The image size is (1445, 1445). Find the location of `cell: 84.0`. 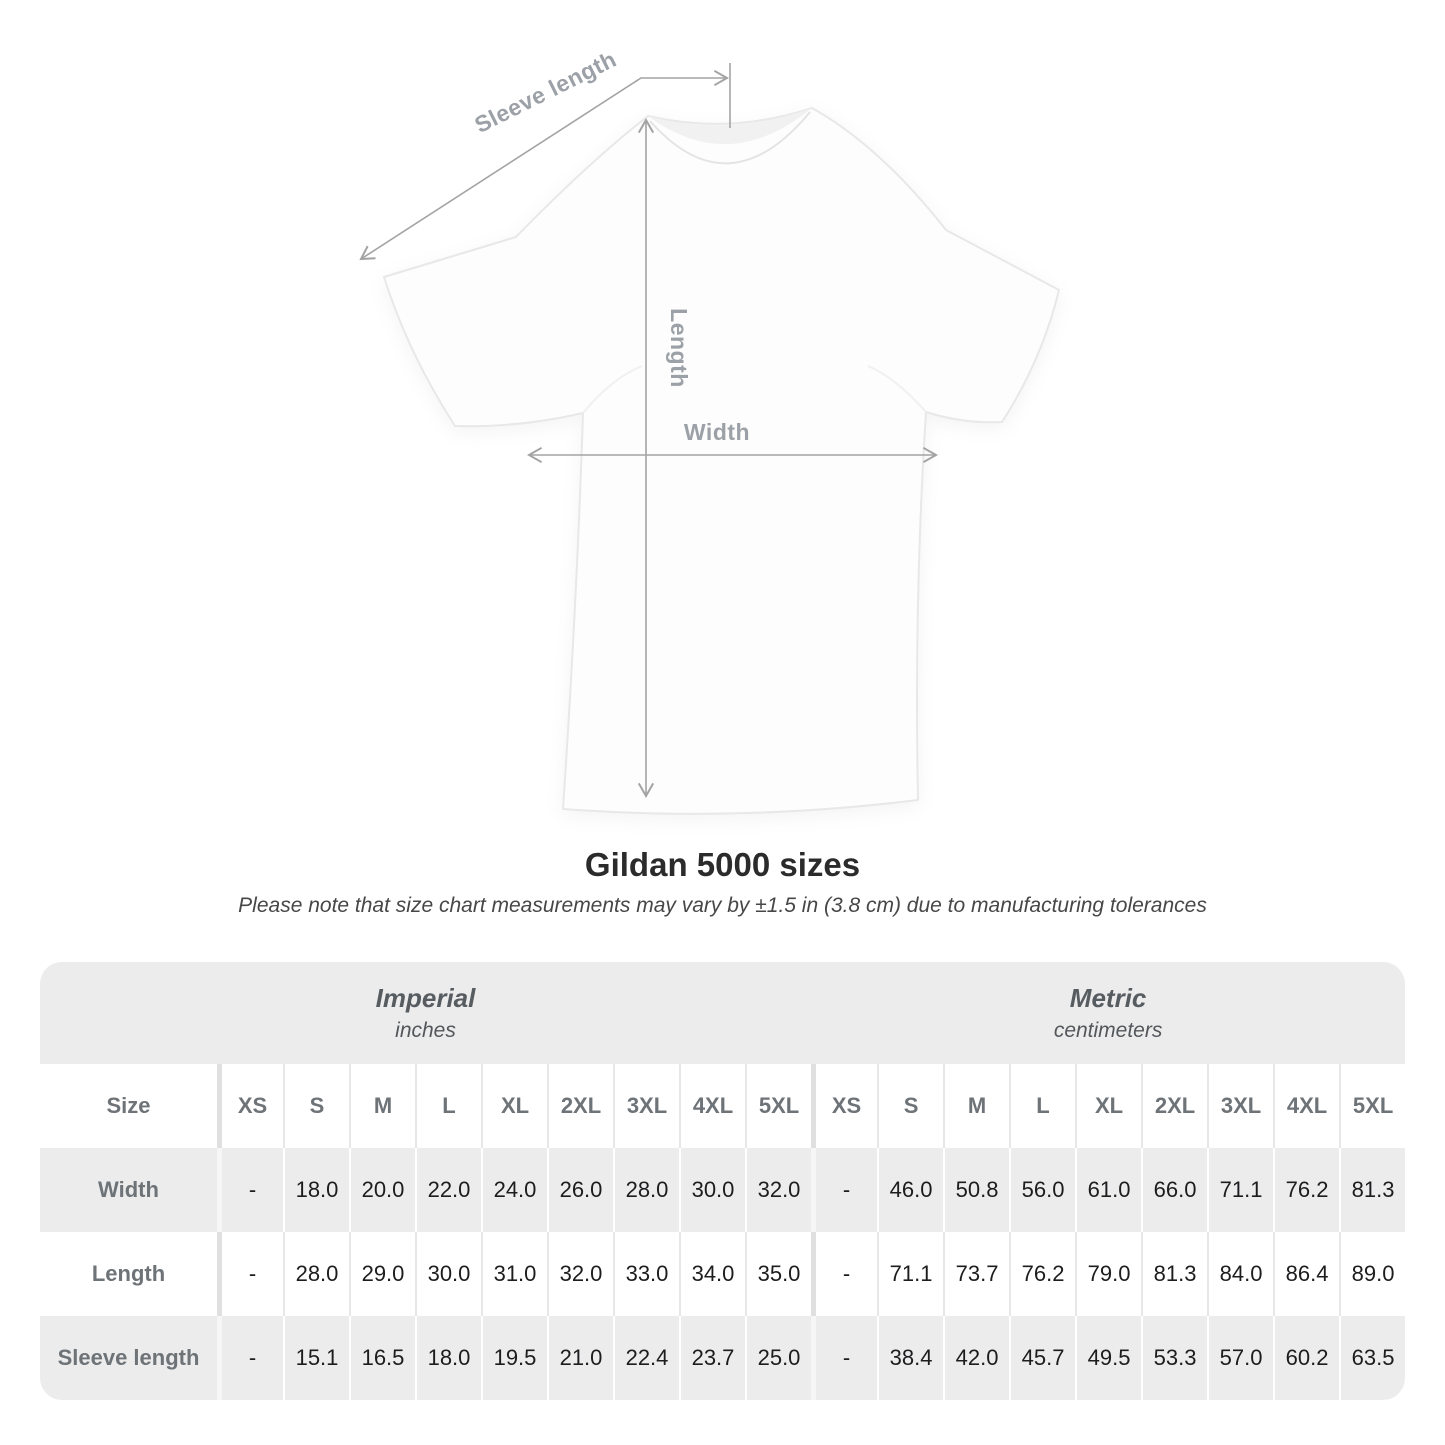

cell: 84.0 is located at coordinates (1240, 1274).